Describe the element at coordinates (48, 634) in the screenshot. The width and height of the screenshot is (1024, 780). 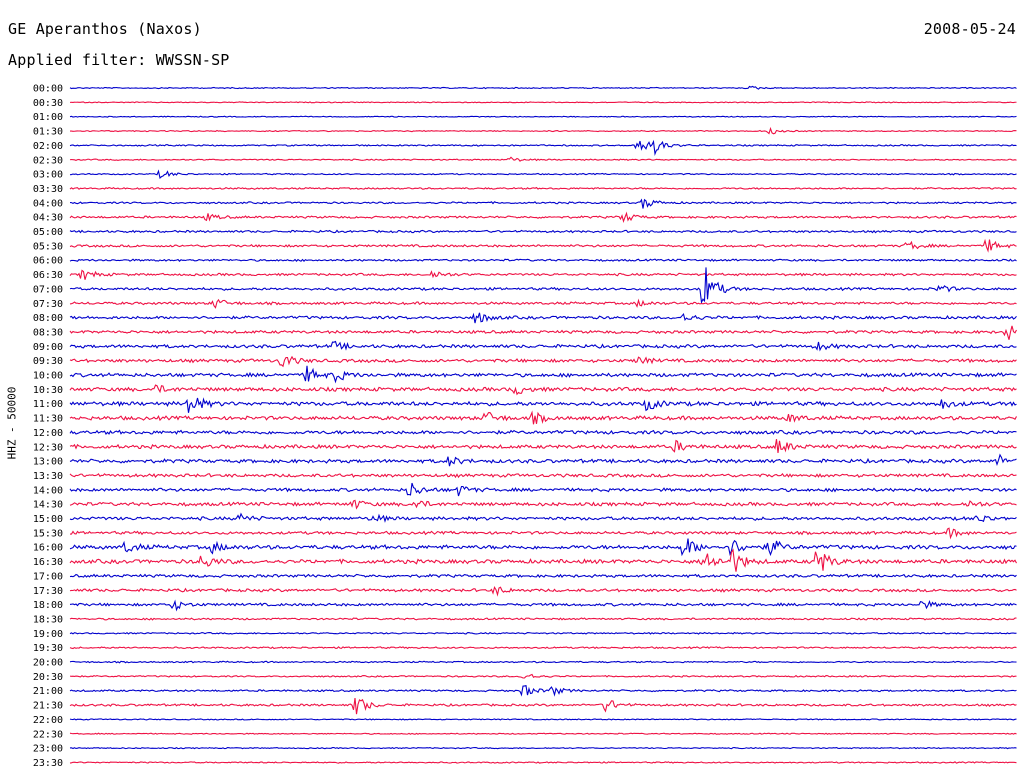
I see `time-tick-label: 19:00` at that location.